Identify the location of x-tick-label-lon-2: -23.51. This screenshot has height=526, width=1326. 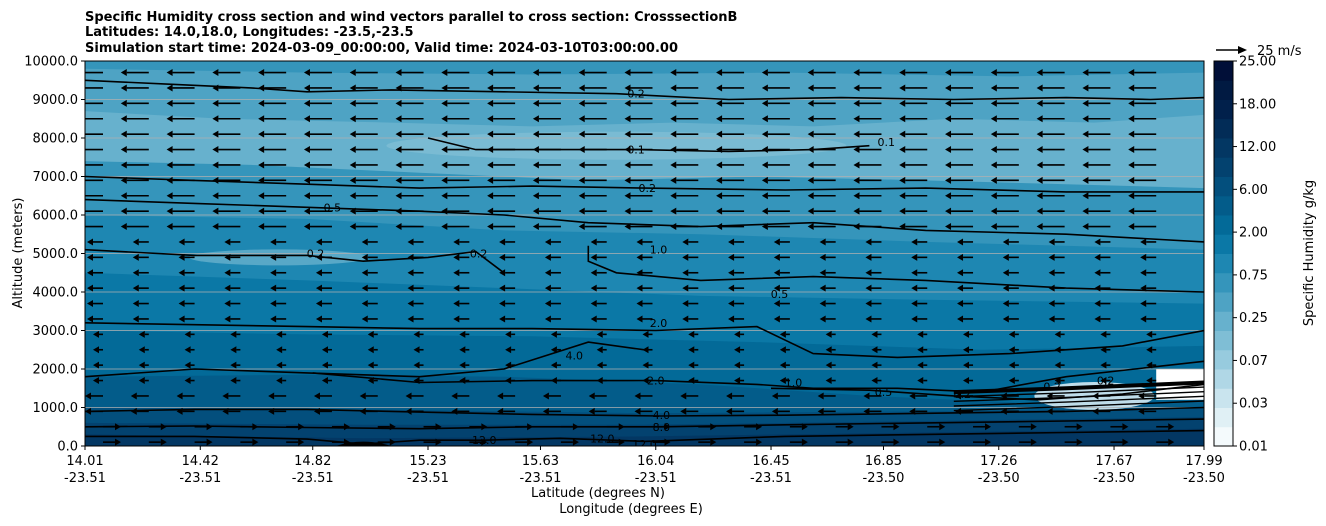
(313, 478).